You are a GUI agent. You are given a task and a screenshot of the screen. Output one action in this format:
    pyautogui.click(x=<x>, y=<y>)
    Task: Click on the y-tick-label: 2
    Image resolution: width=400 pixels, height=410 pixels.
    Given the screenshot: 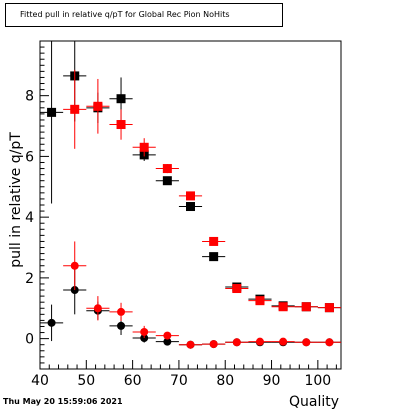 What is the action you would take?
    pyautogui.click(x=29, y=279)
    